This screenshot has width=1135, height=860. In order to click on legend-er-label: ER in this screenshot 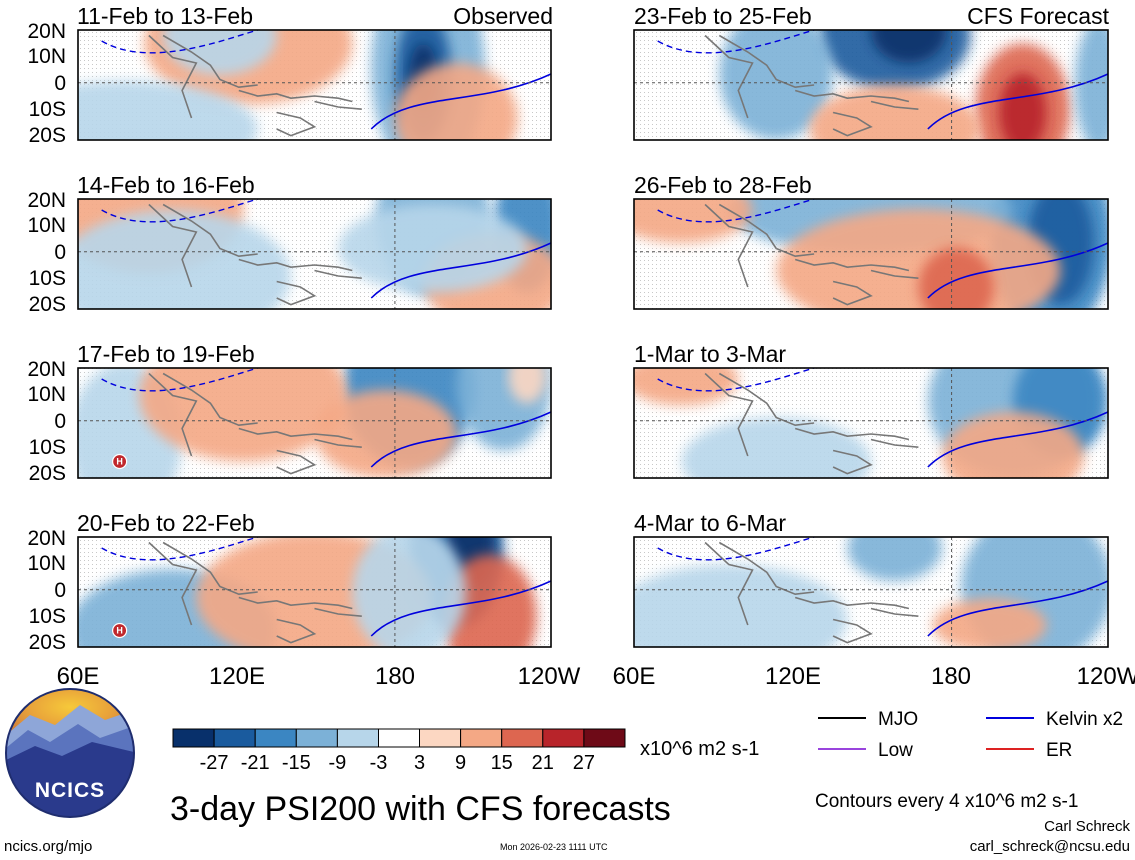, I will do `click(1059, 750)`.